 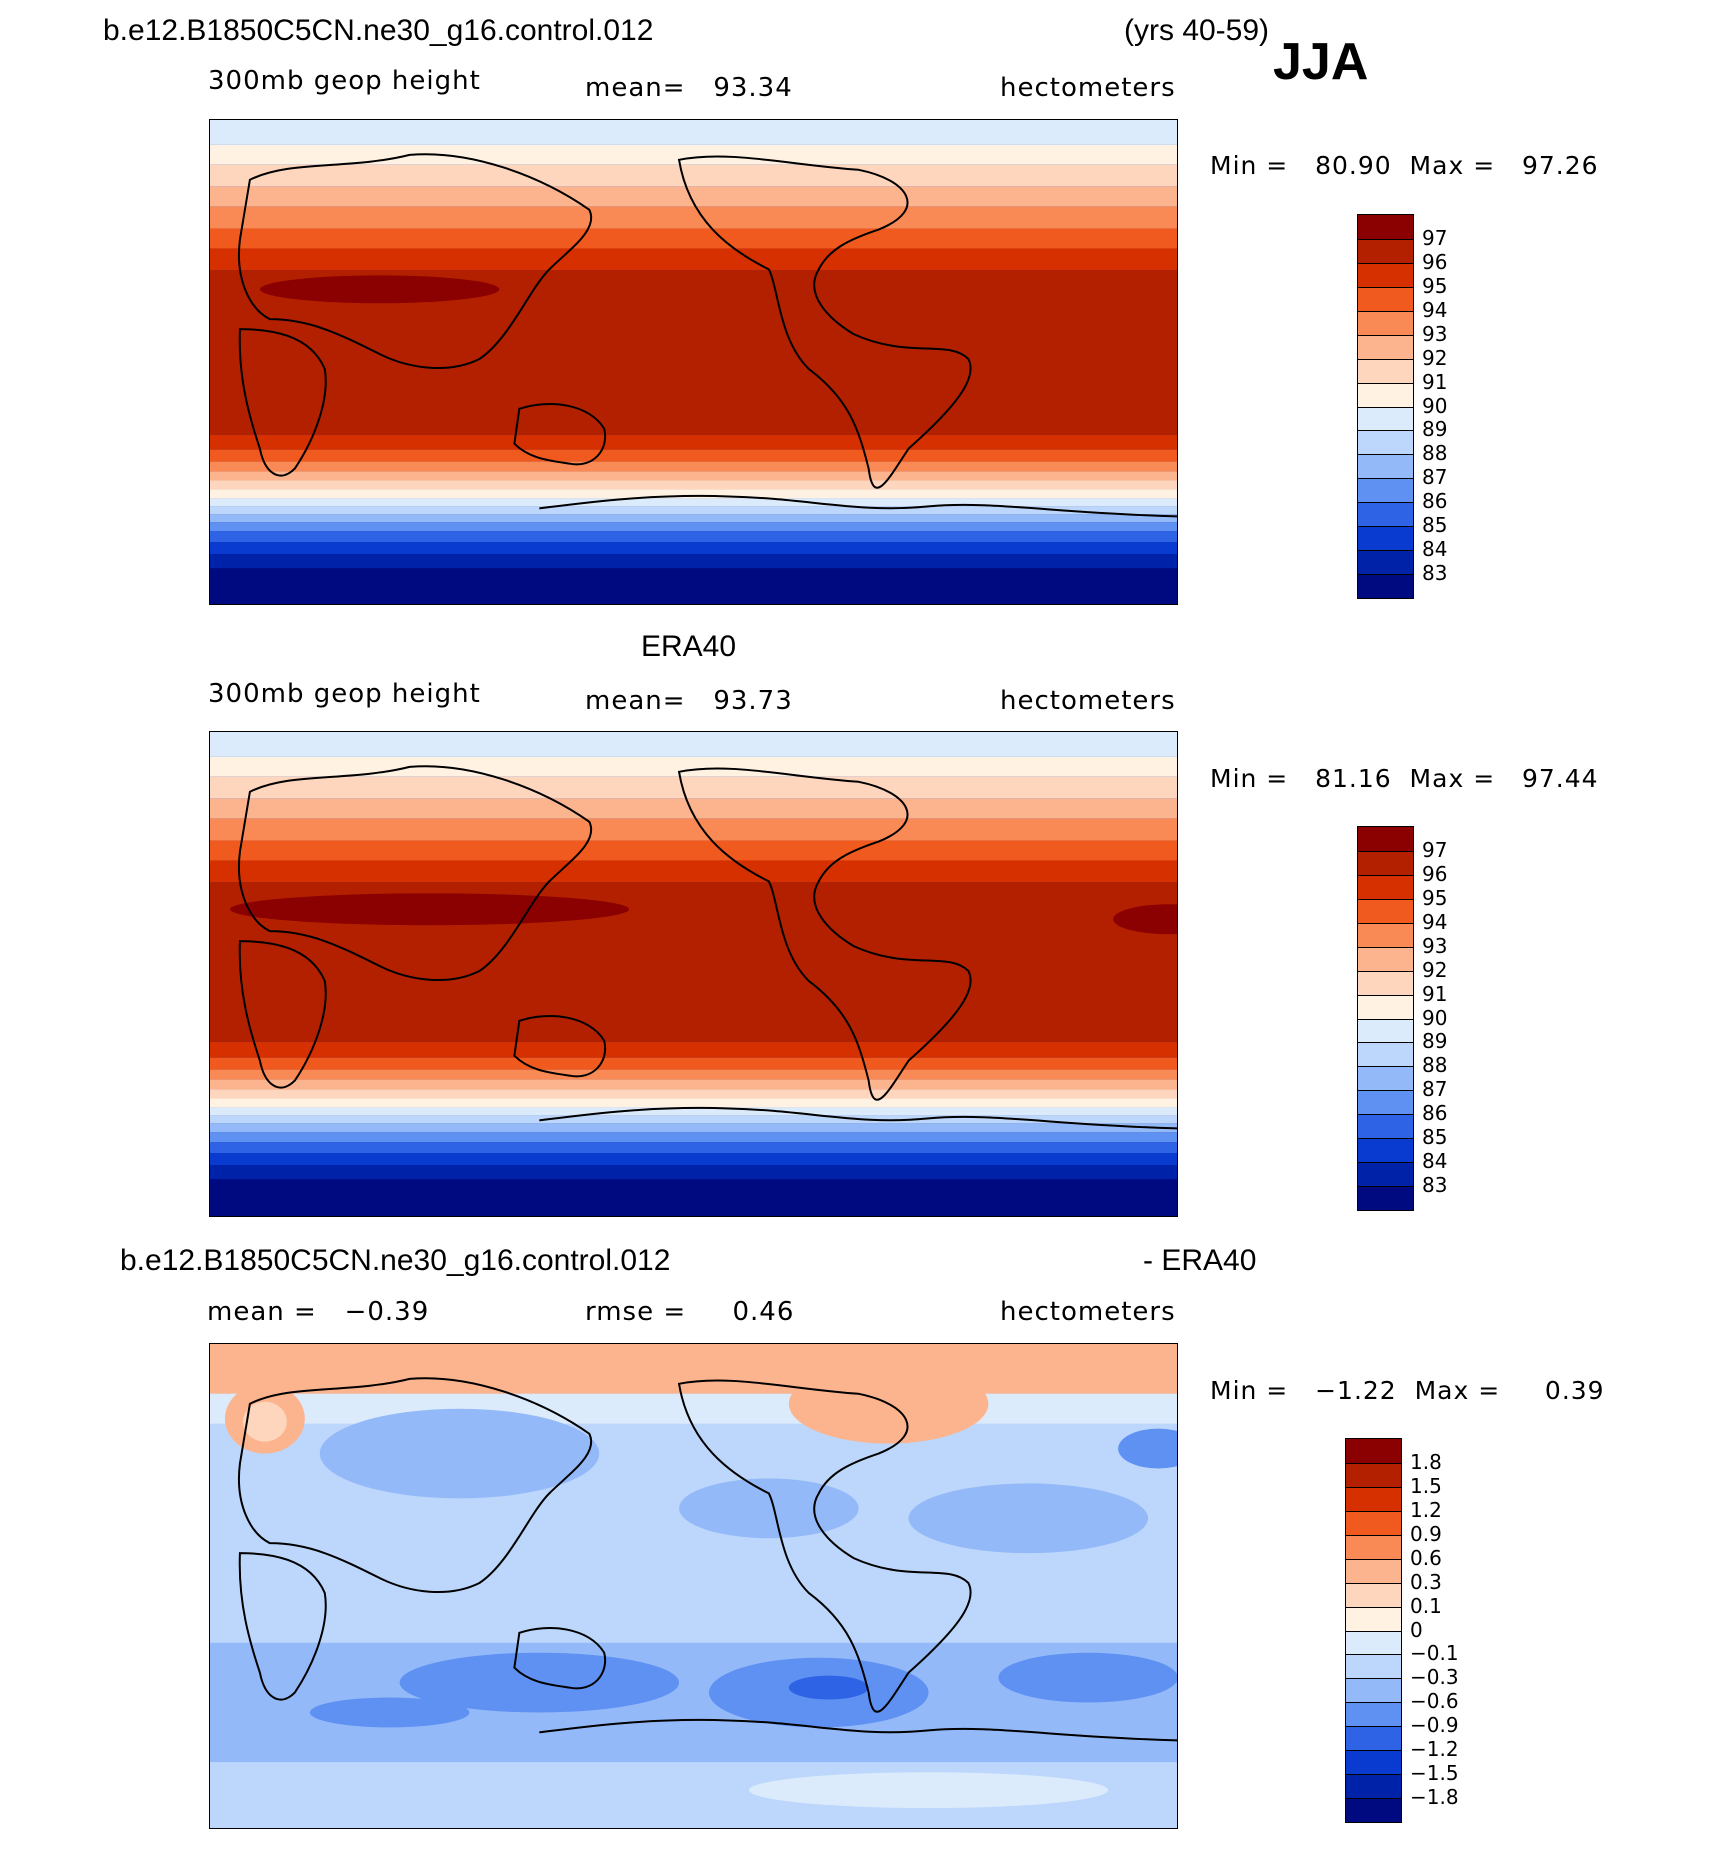 I want to click on colorbar-label: 1.8, so click(x=1426, y=1461).